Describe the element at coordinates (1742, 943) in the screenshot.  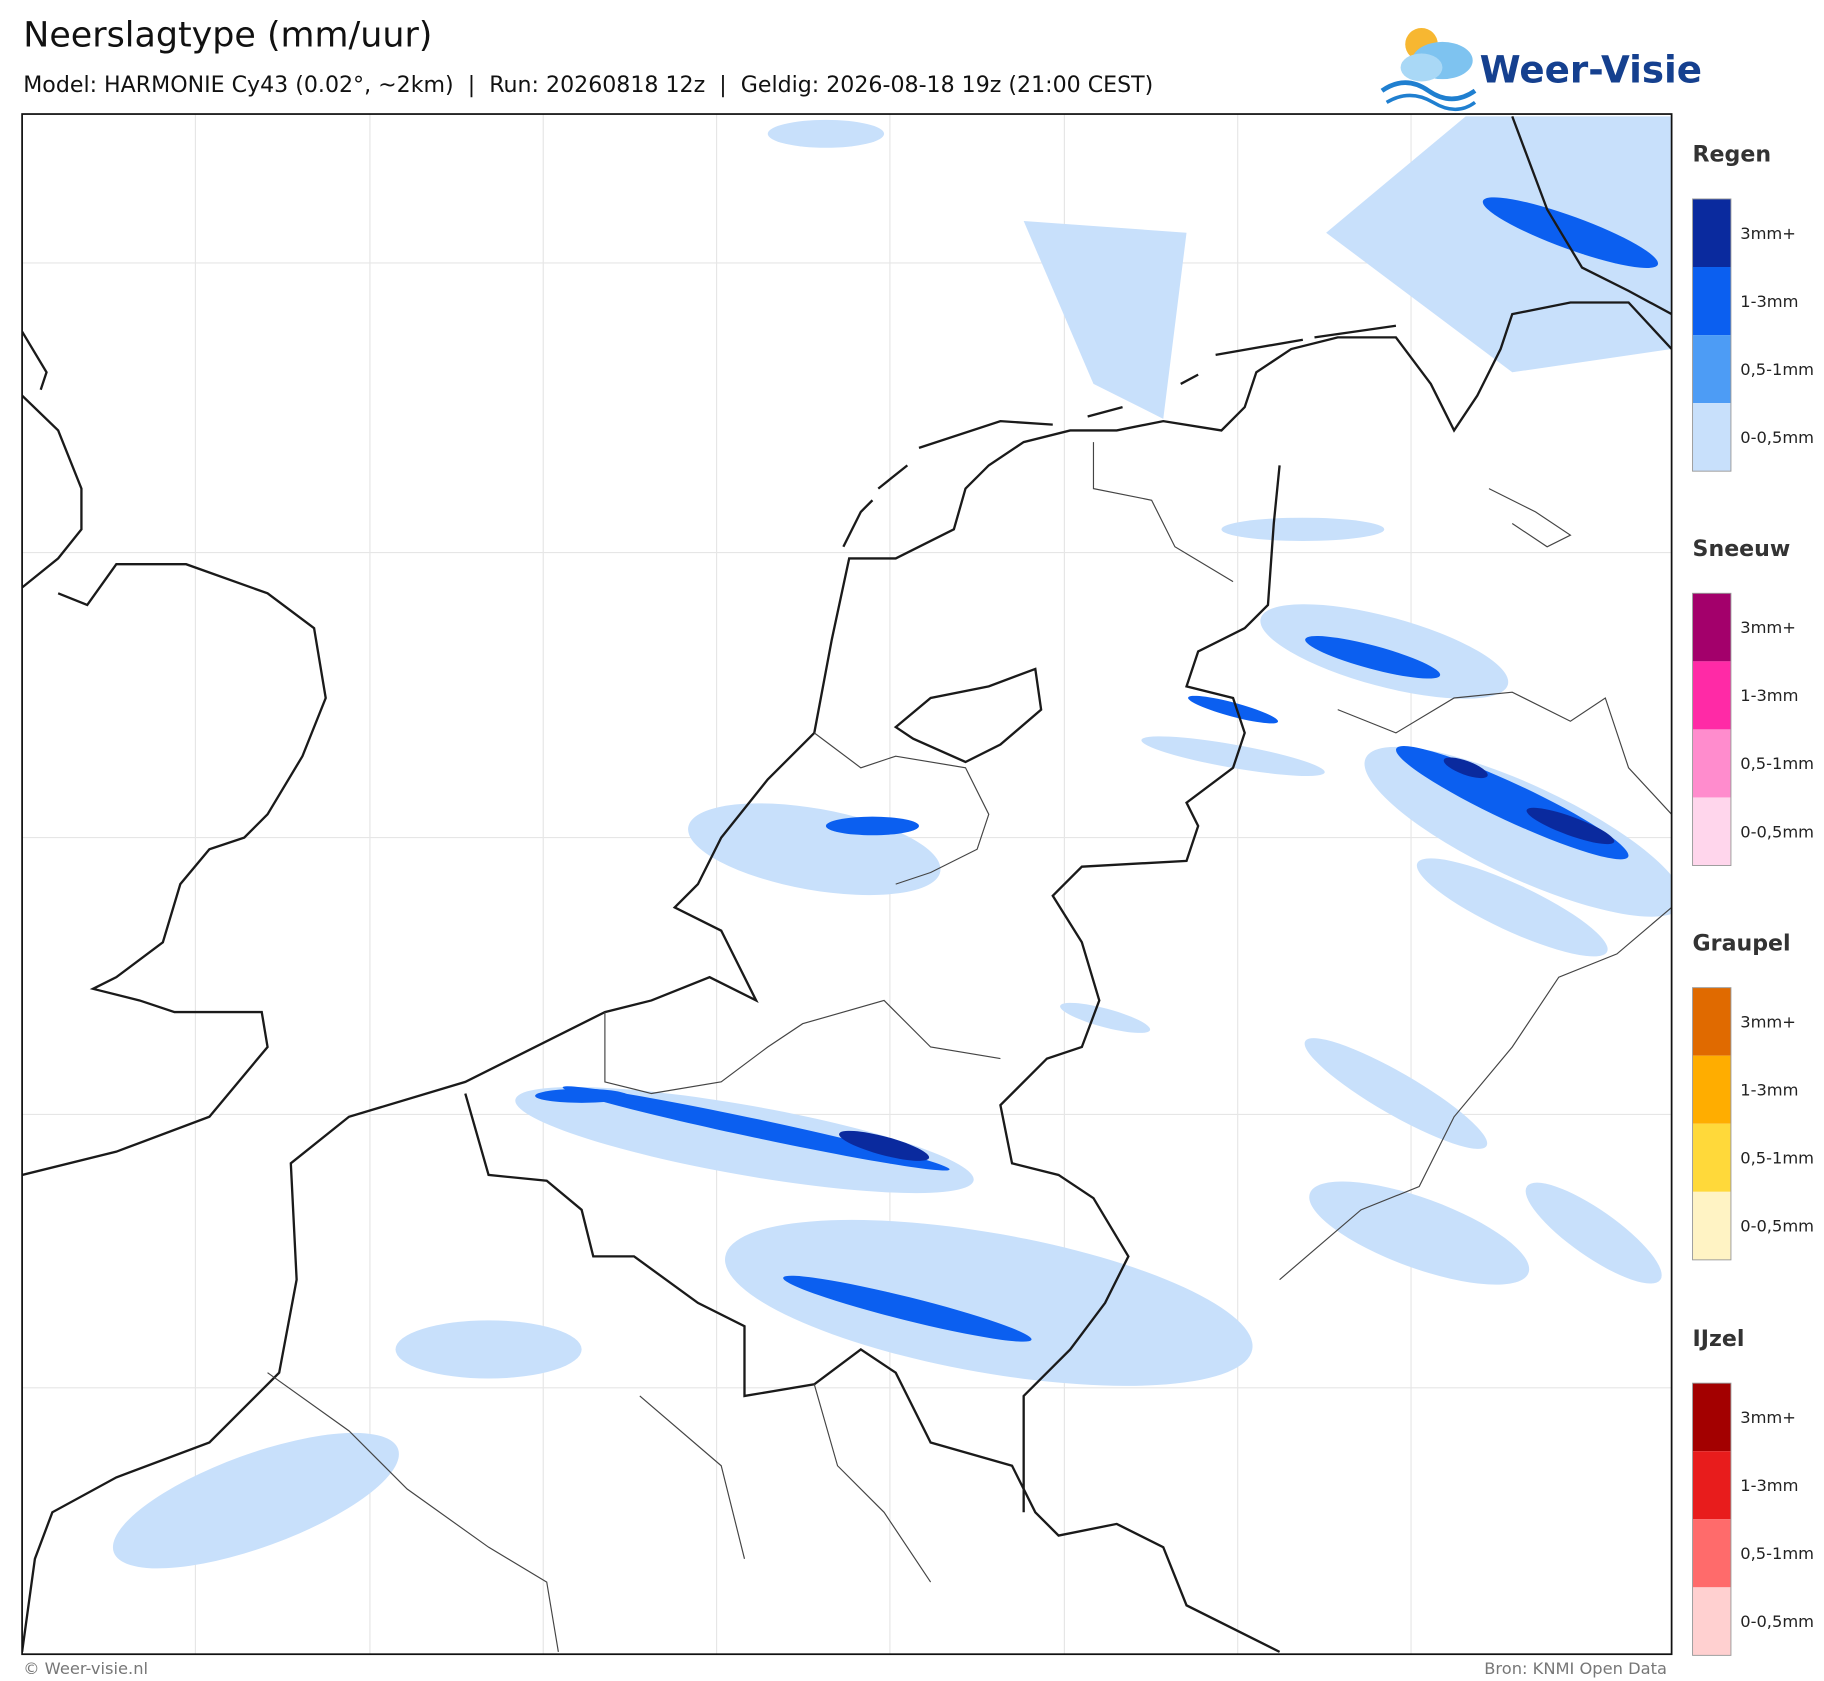
I see `legend-title: Graupel` at that location.